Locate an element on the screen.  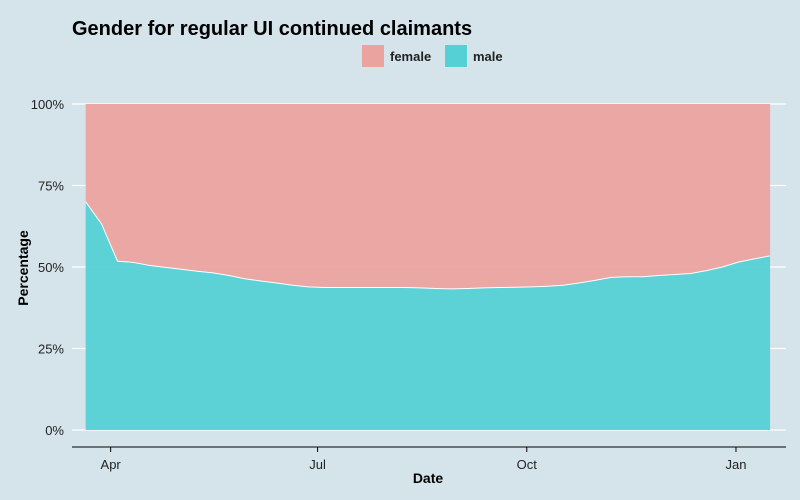
y-tick-label: 0% is located at coordinates (54, 430).